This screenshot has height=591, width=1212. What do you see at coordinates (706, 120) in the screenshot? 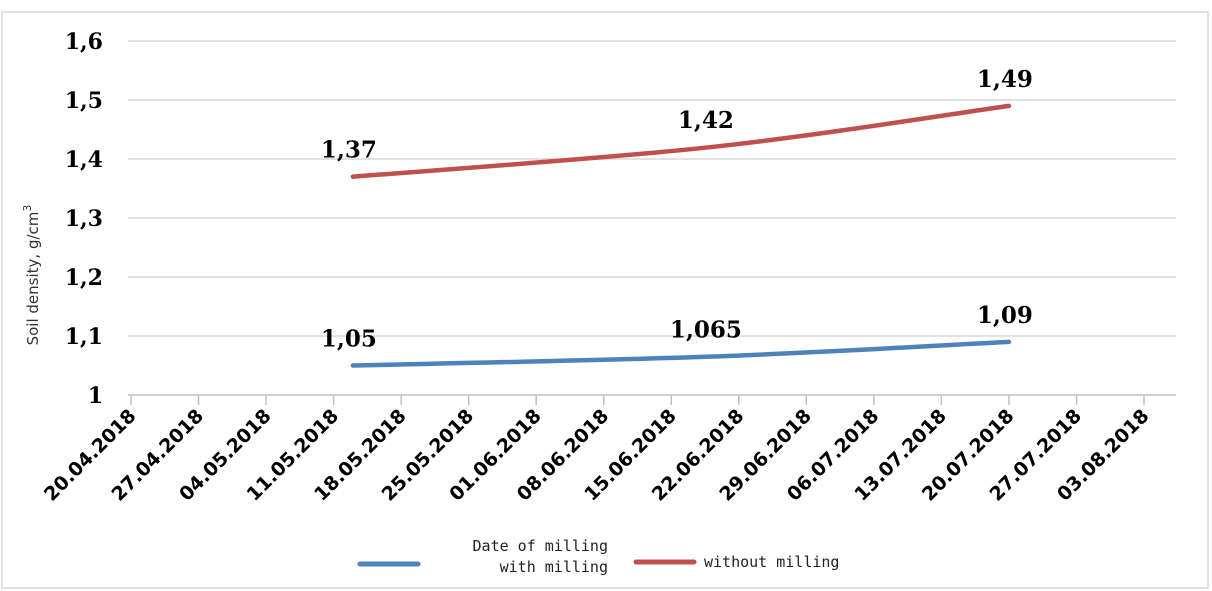
I see `data-label: 1,42` at bounding box center [706, 120].